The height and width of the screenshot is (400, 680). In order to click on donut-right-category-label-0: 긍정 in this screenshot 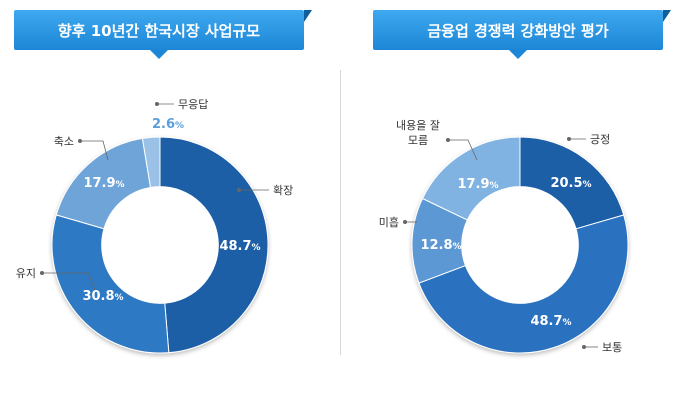, I will do `click(600, 139)`.